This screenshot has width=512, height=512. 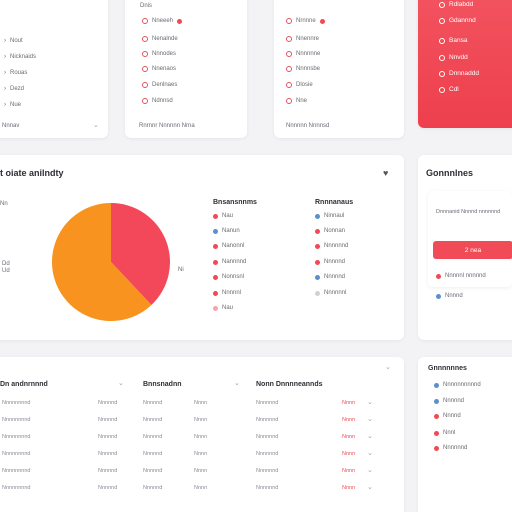 What do you see at coordinates (299, 85) in the screenshot?
I see `list-item: Dlosie` at bounding box center [299, 85].